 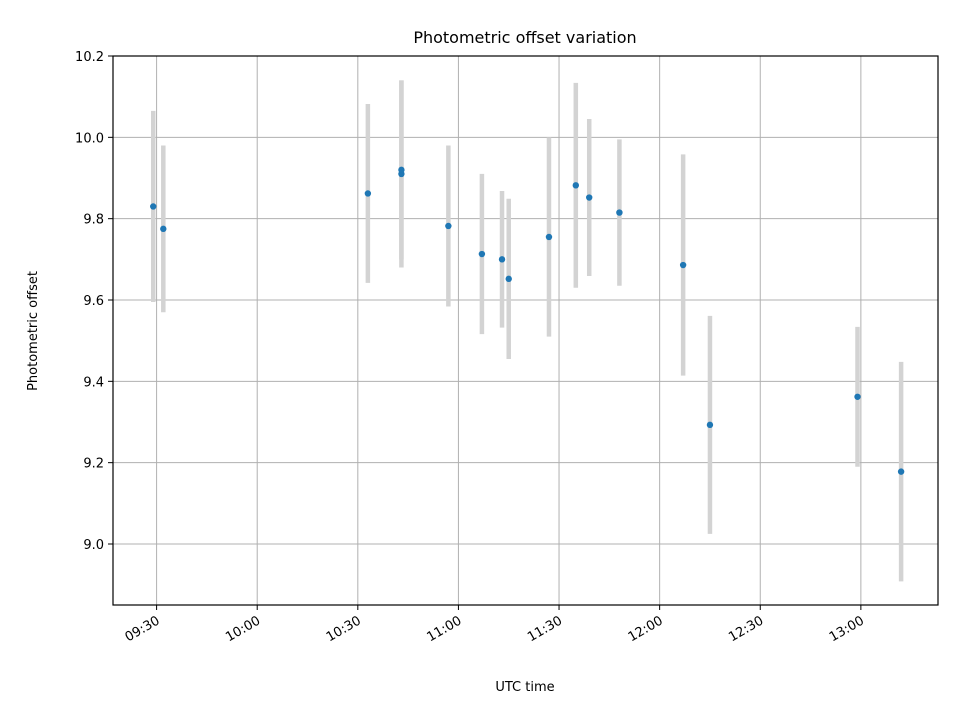 I want to click on chart-title: Photometric offset variation, so click(x=524, y=37).